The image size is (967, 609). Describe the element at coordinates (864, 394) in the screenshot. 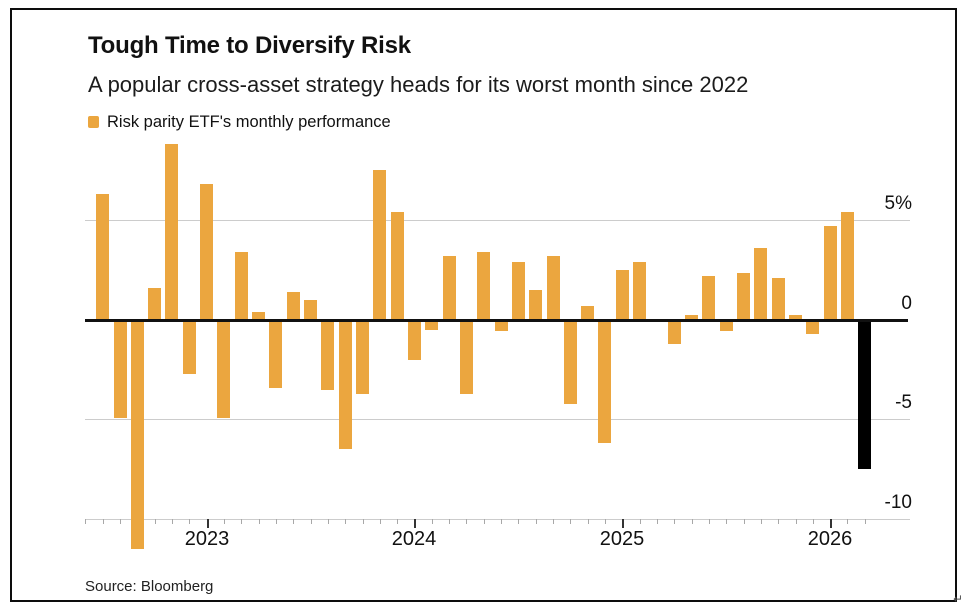

I see `highlight-bar-mar-2026` at that location.